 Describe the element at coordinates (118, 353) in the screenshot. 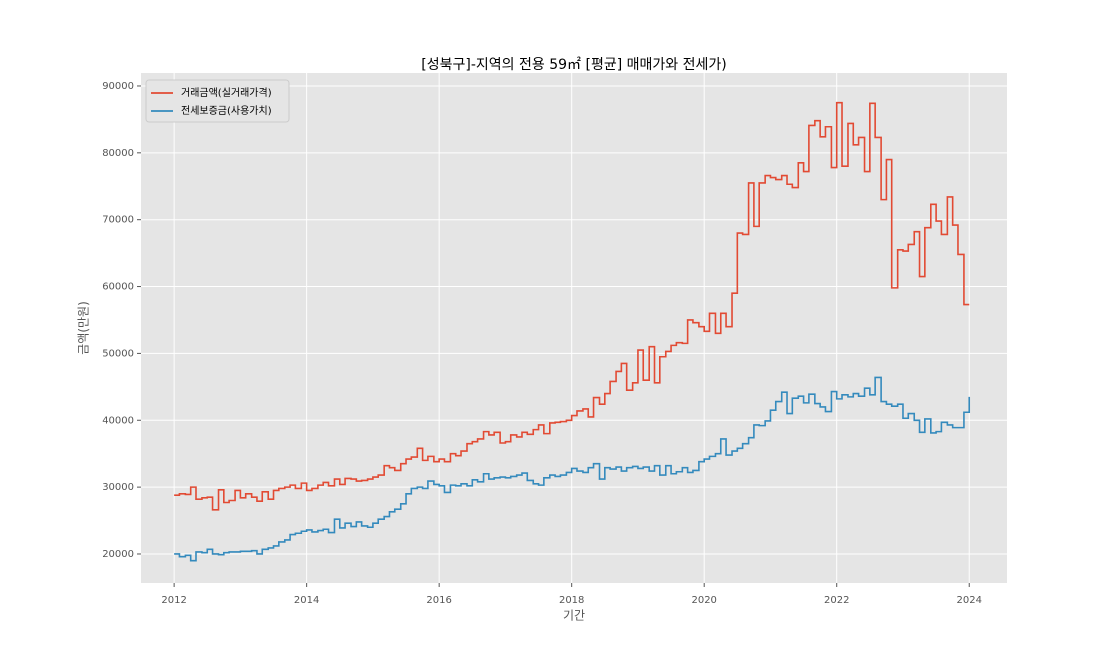

I see `y-tick-label: 50000` at that location.